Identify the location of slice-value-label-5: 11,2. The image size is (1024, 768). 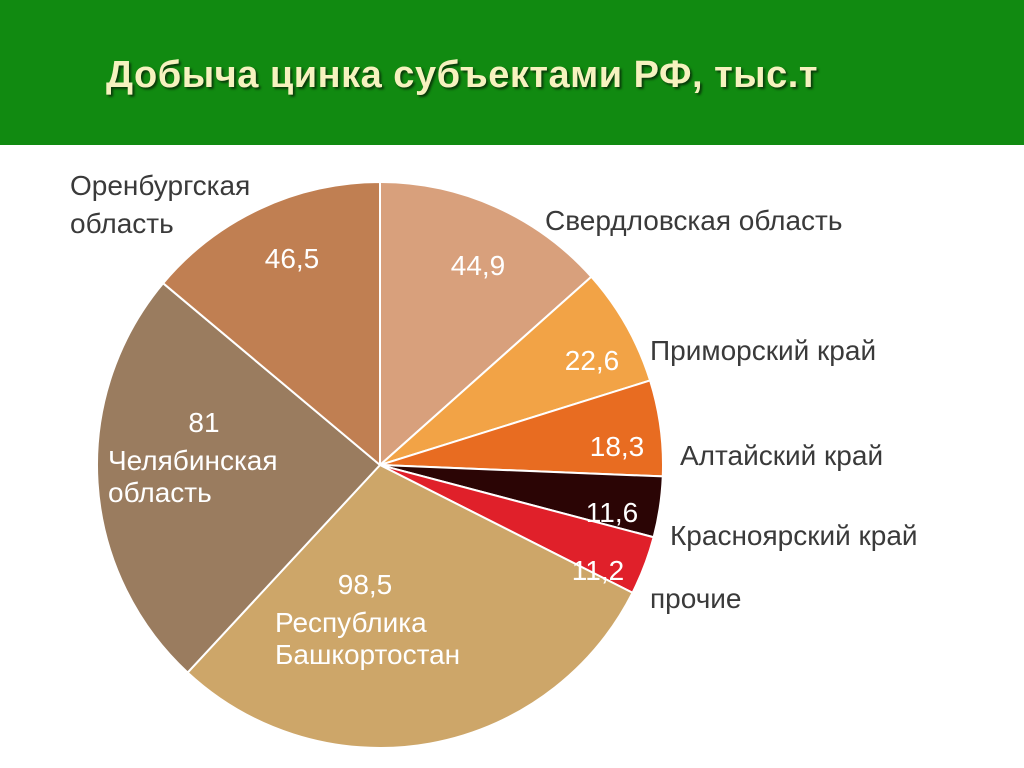
(598, 570).